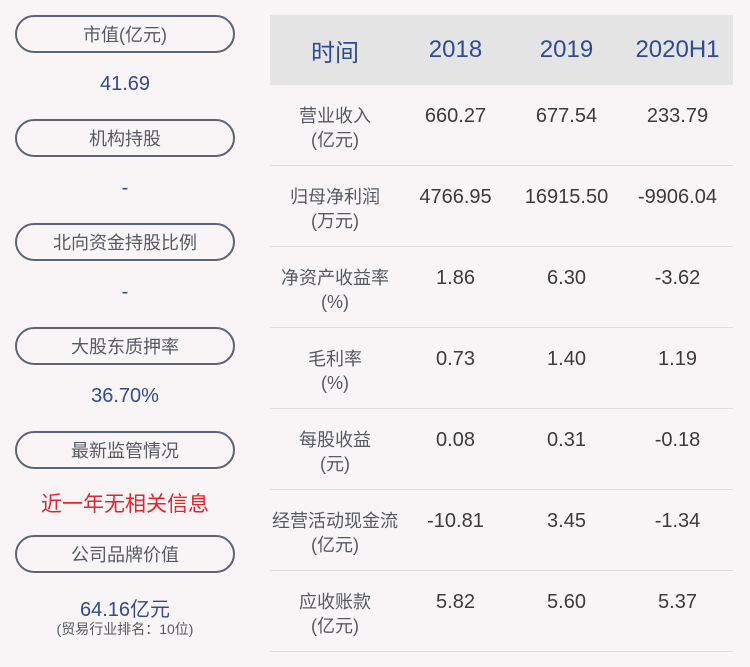 The height and width of the screenshot is (667, 750). What do you see at coordinates (125, 188) in the screenshot?
I see `institutional-holding-value: -` at bounding box center [125, 188].